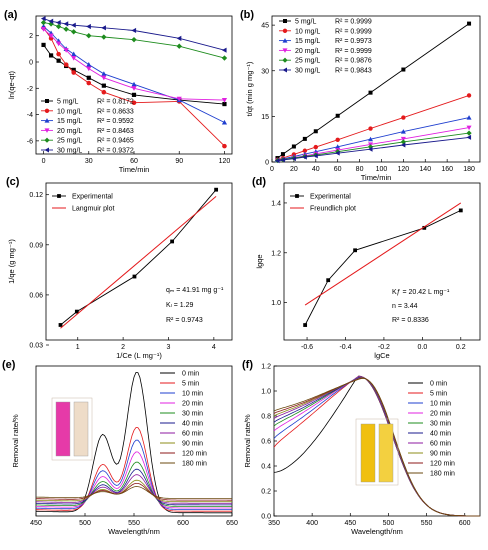 This screenshot has height=550, width=488. I want to click on y-tick-label: -4, so click(30, 115).